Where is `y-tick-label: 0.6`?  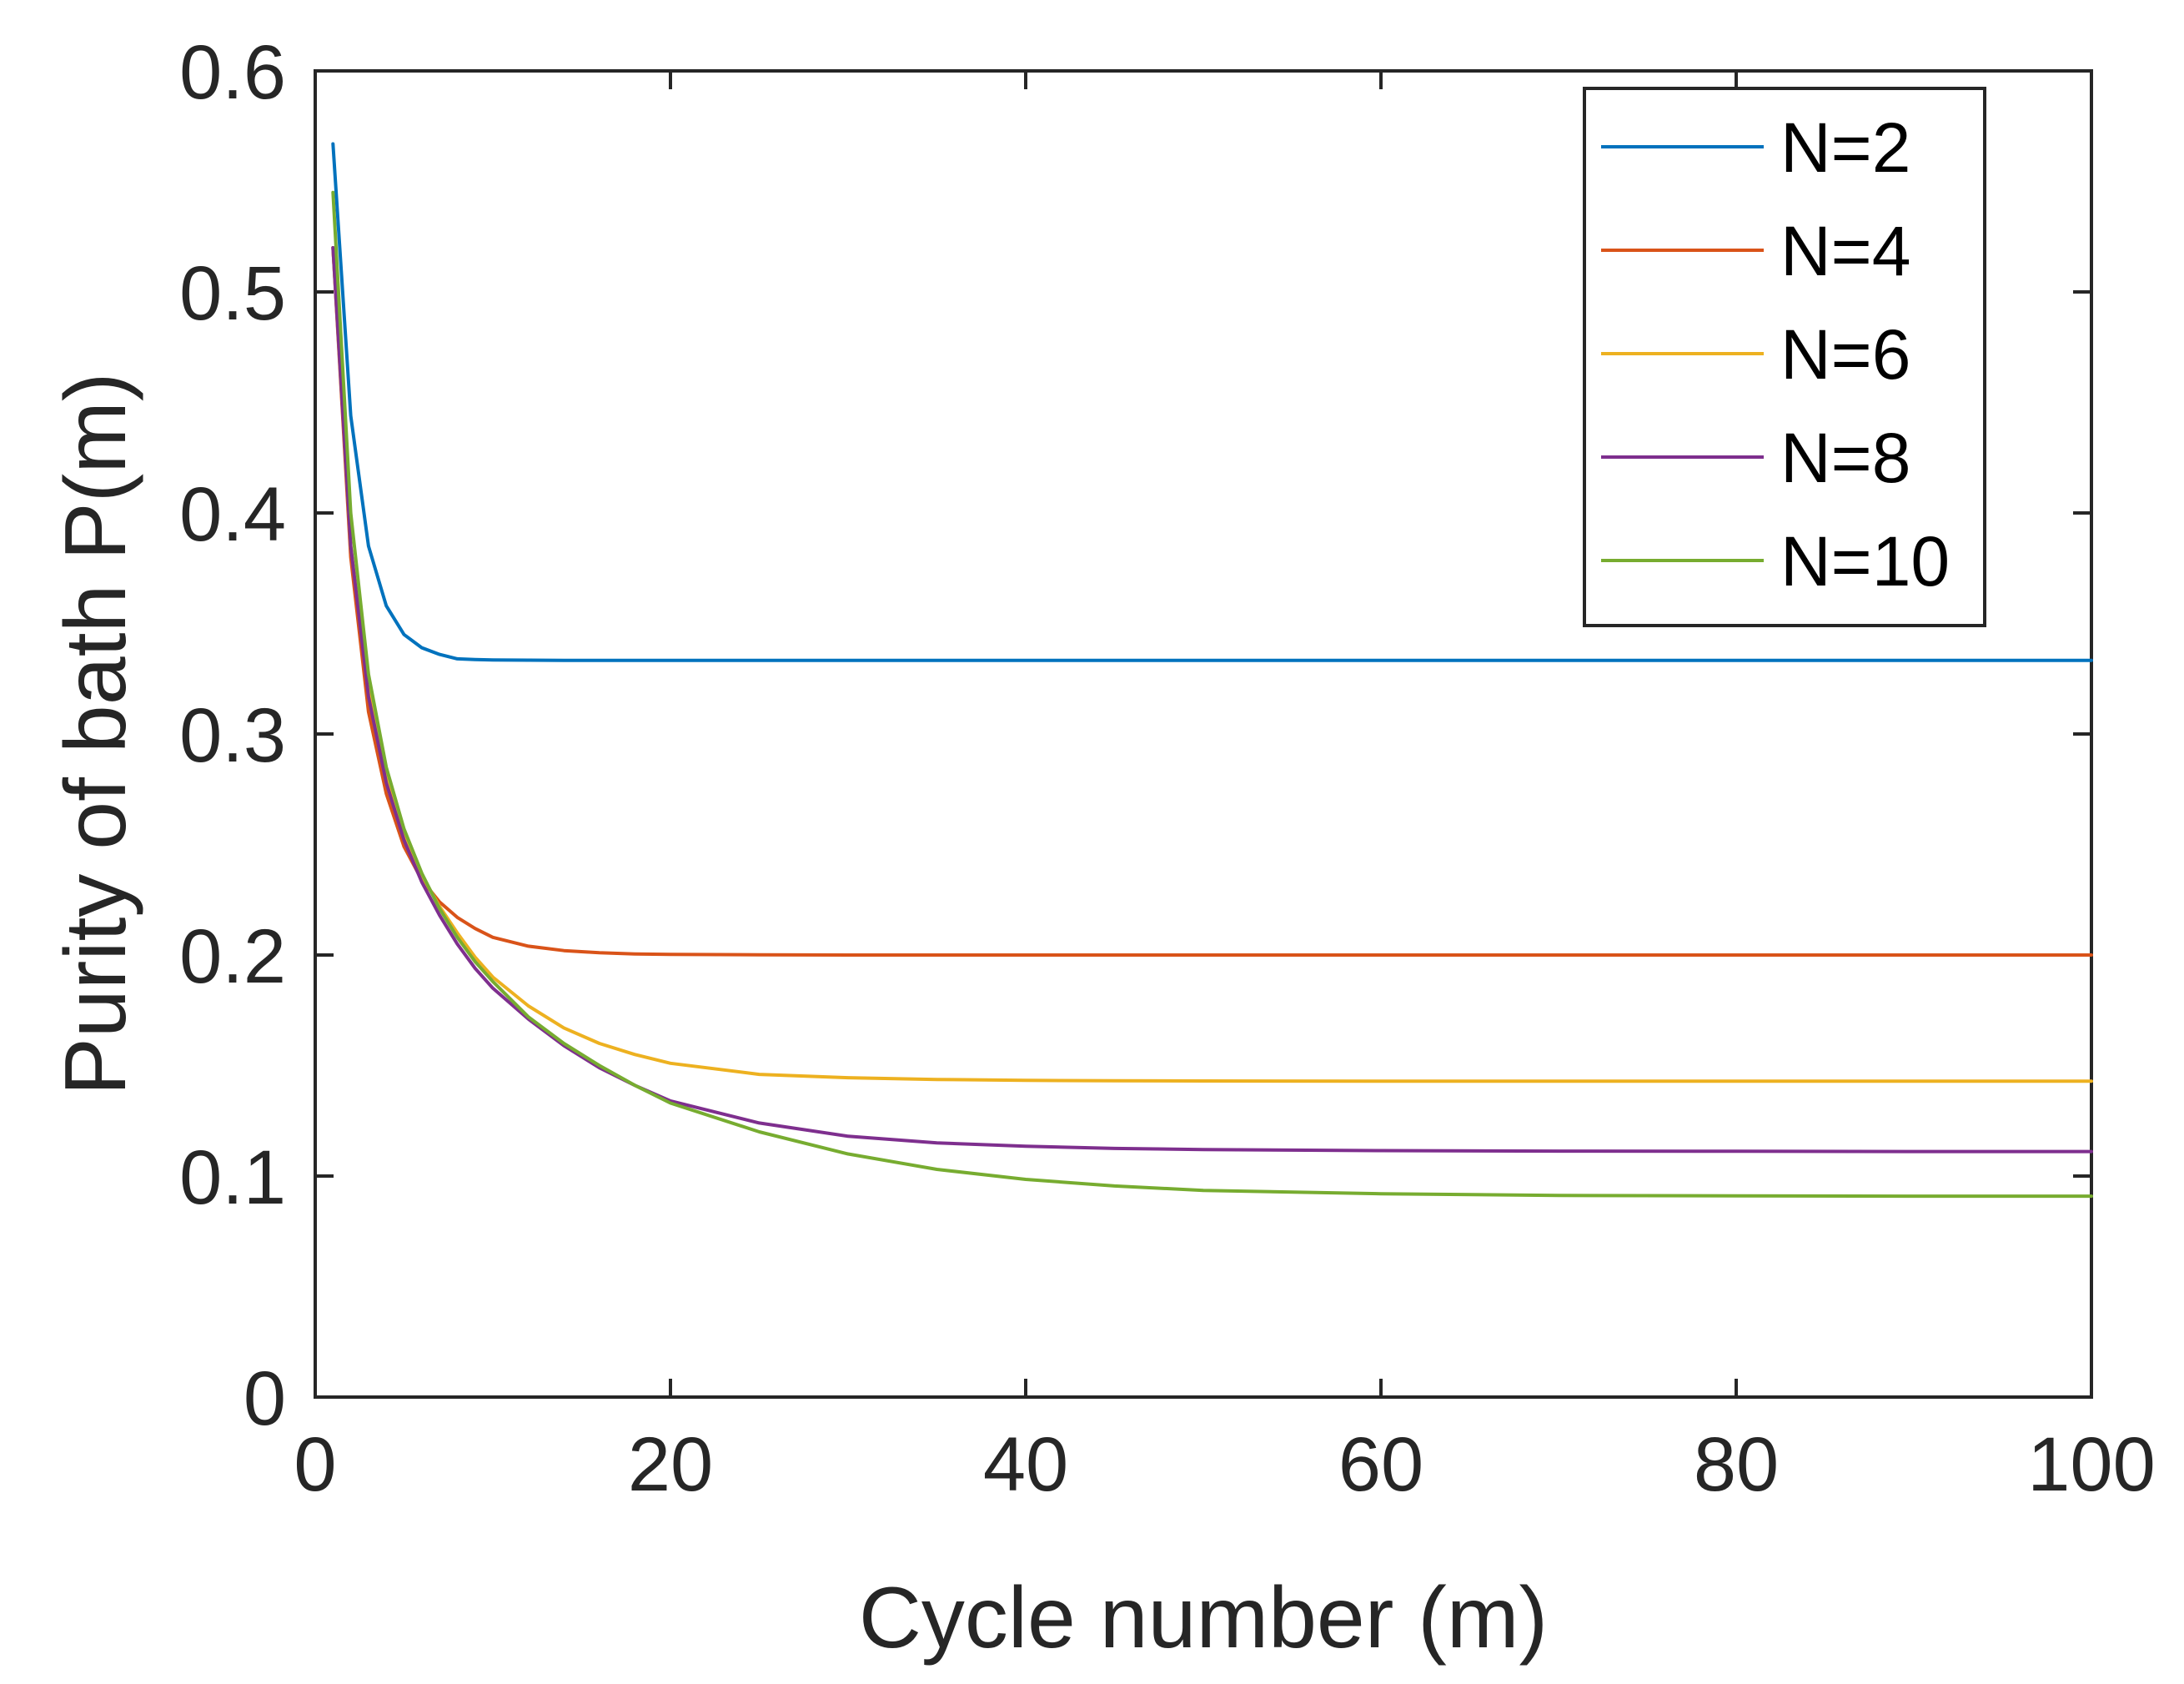
y-tick-label: 0.6 is located at coordinates (232, 72).